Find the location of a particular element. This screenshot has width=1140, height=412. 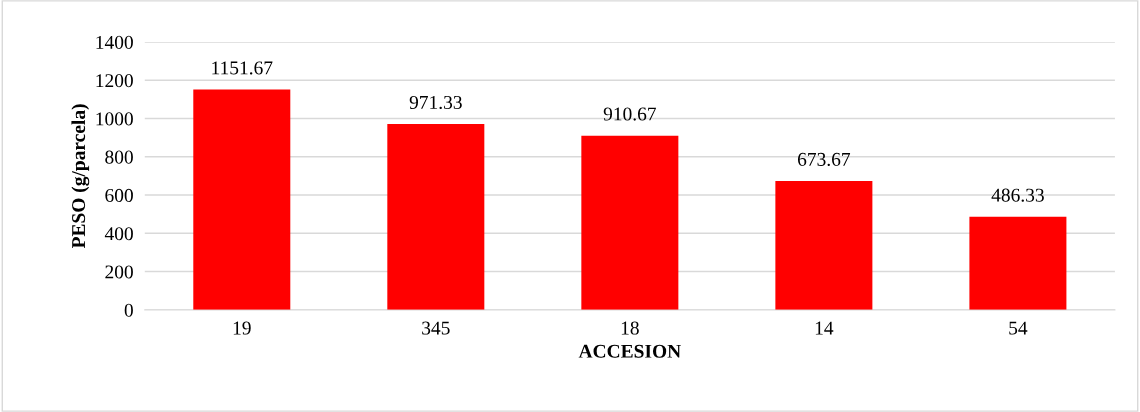

x-tick-label: 19 is located at coordinates (242, 328).